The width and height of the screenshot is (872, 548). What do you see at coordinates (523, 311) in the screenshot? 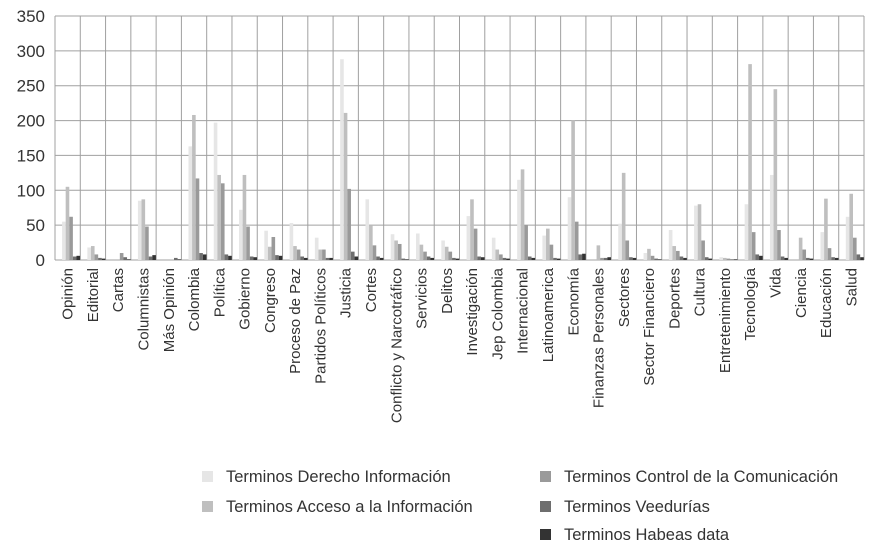
I see `x-tick-label: Internacional` at bounding box center [523, 311].